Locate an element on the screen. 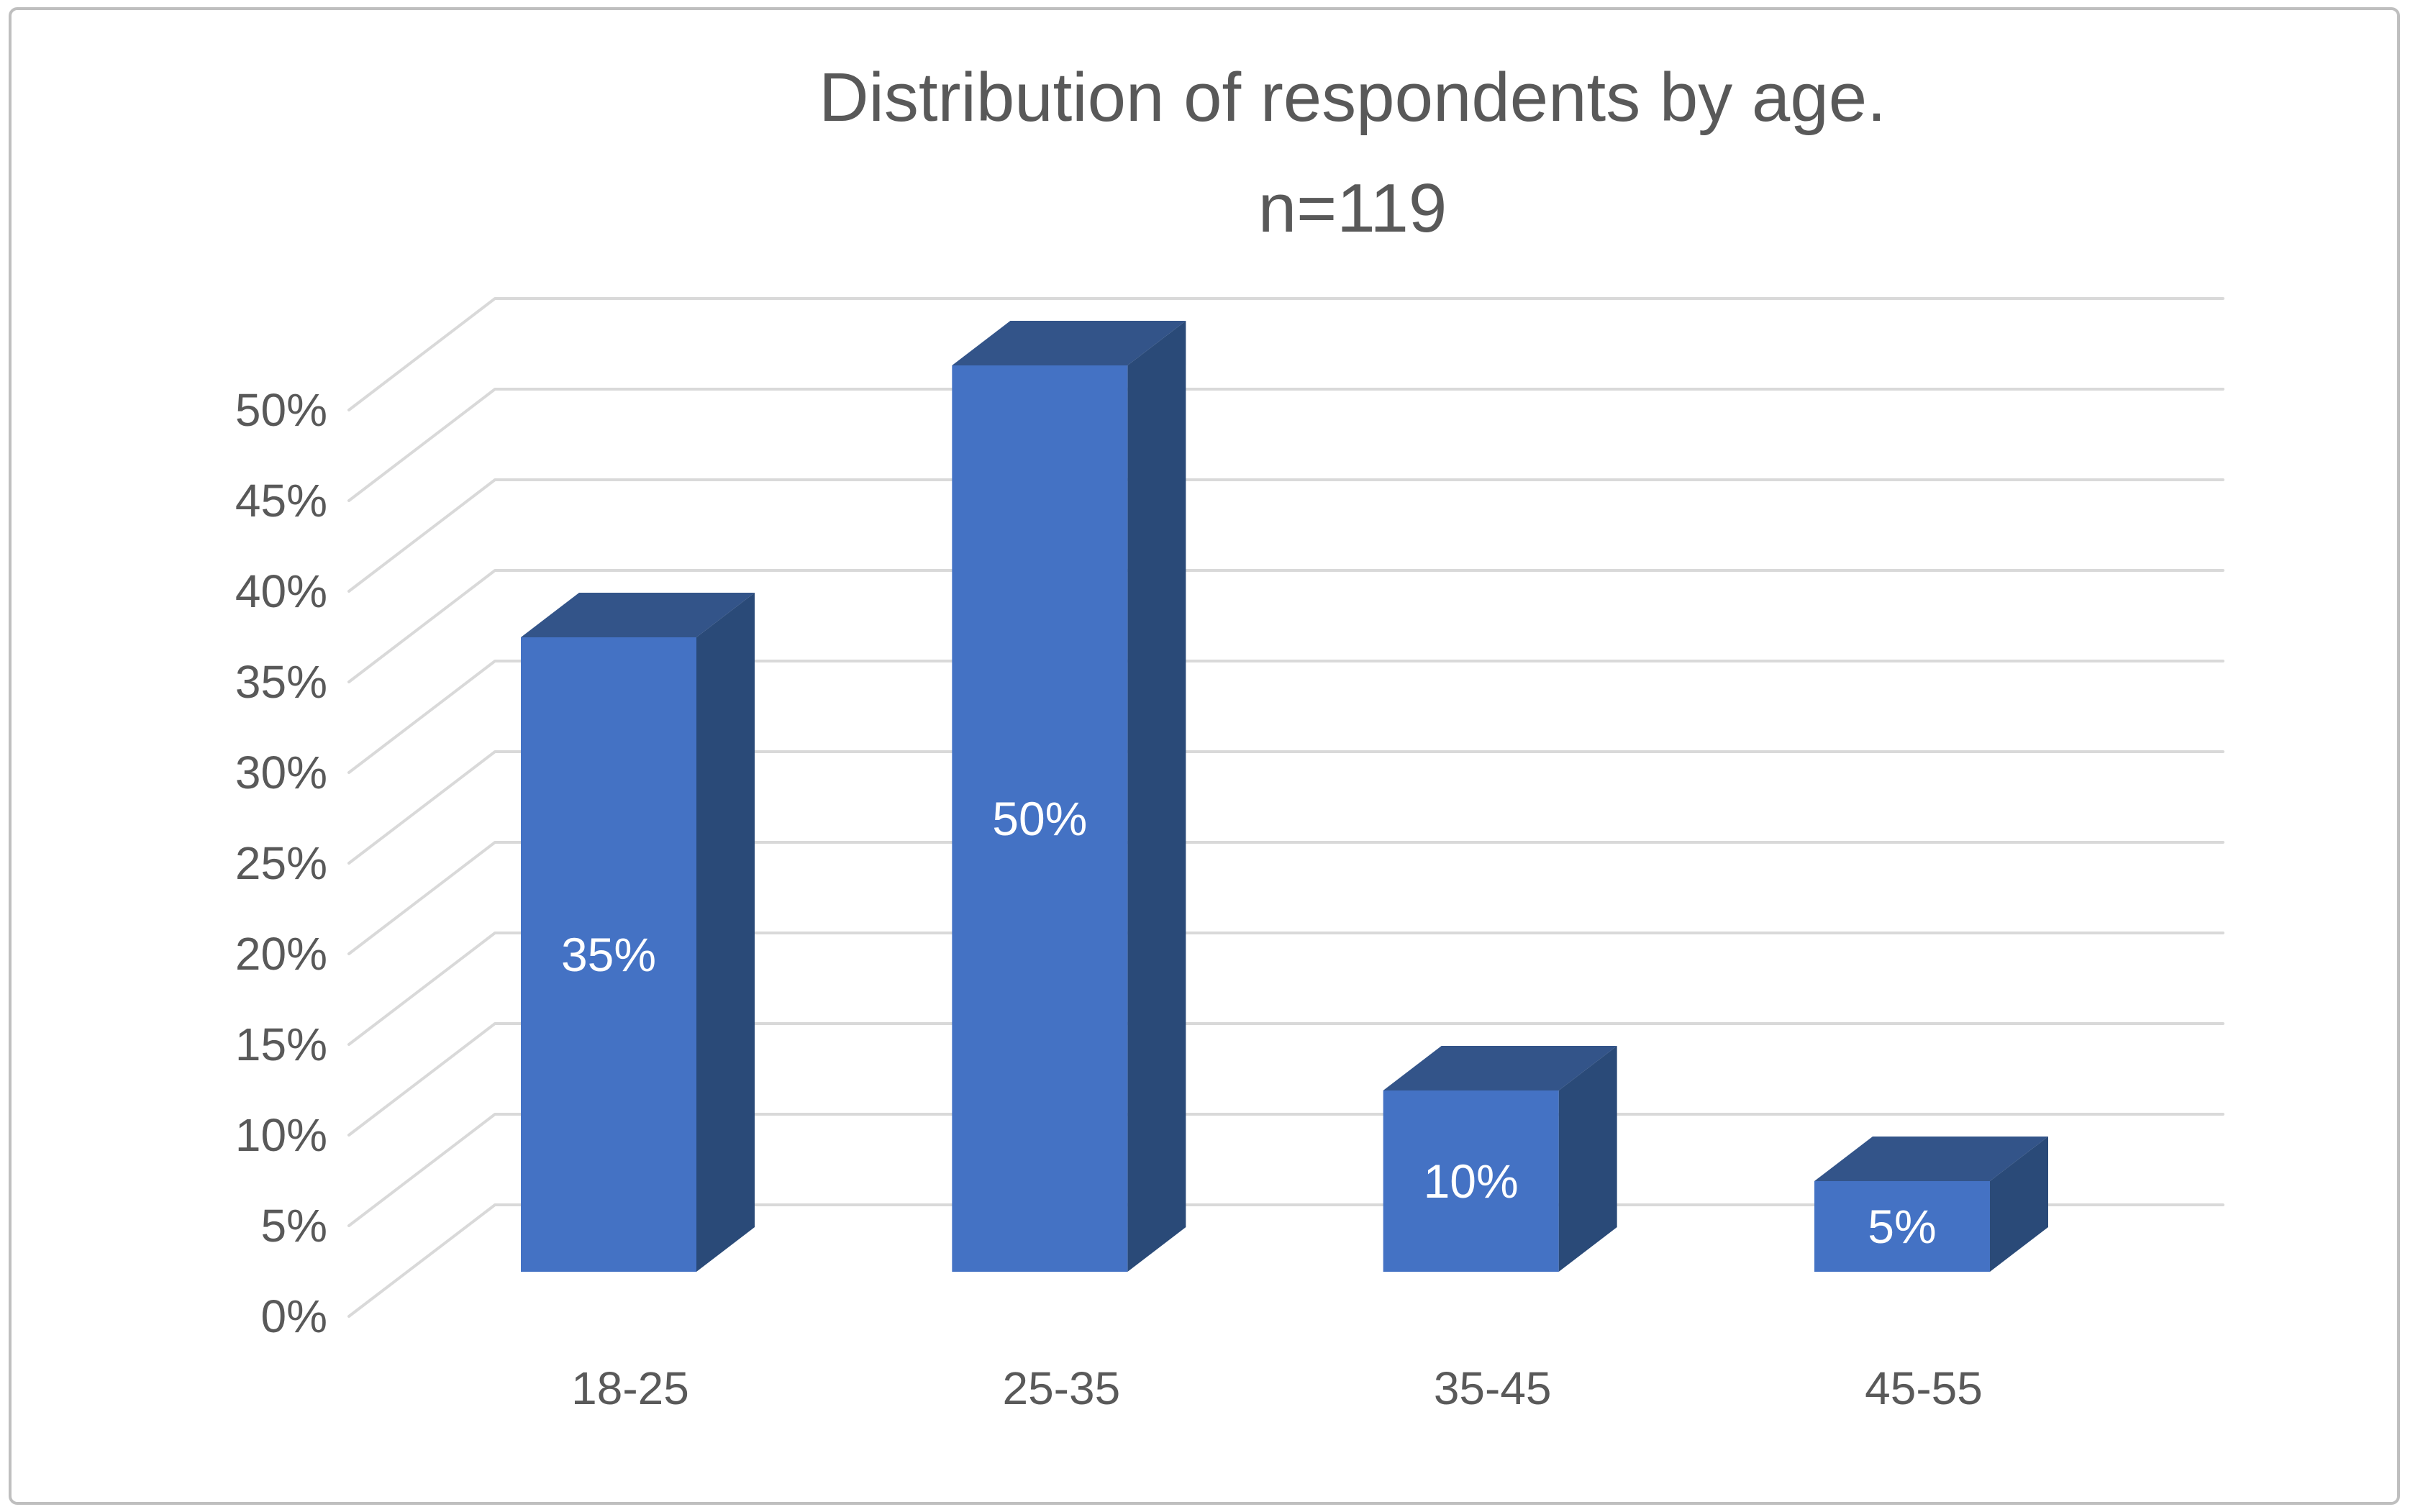 This screenshot has width=2423, height=1512. bar-value-label: 50% is located at coordinates (1039, 818).